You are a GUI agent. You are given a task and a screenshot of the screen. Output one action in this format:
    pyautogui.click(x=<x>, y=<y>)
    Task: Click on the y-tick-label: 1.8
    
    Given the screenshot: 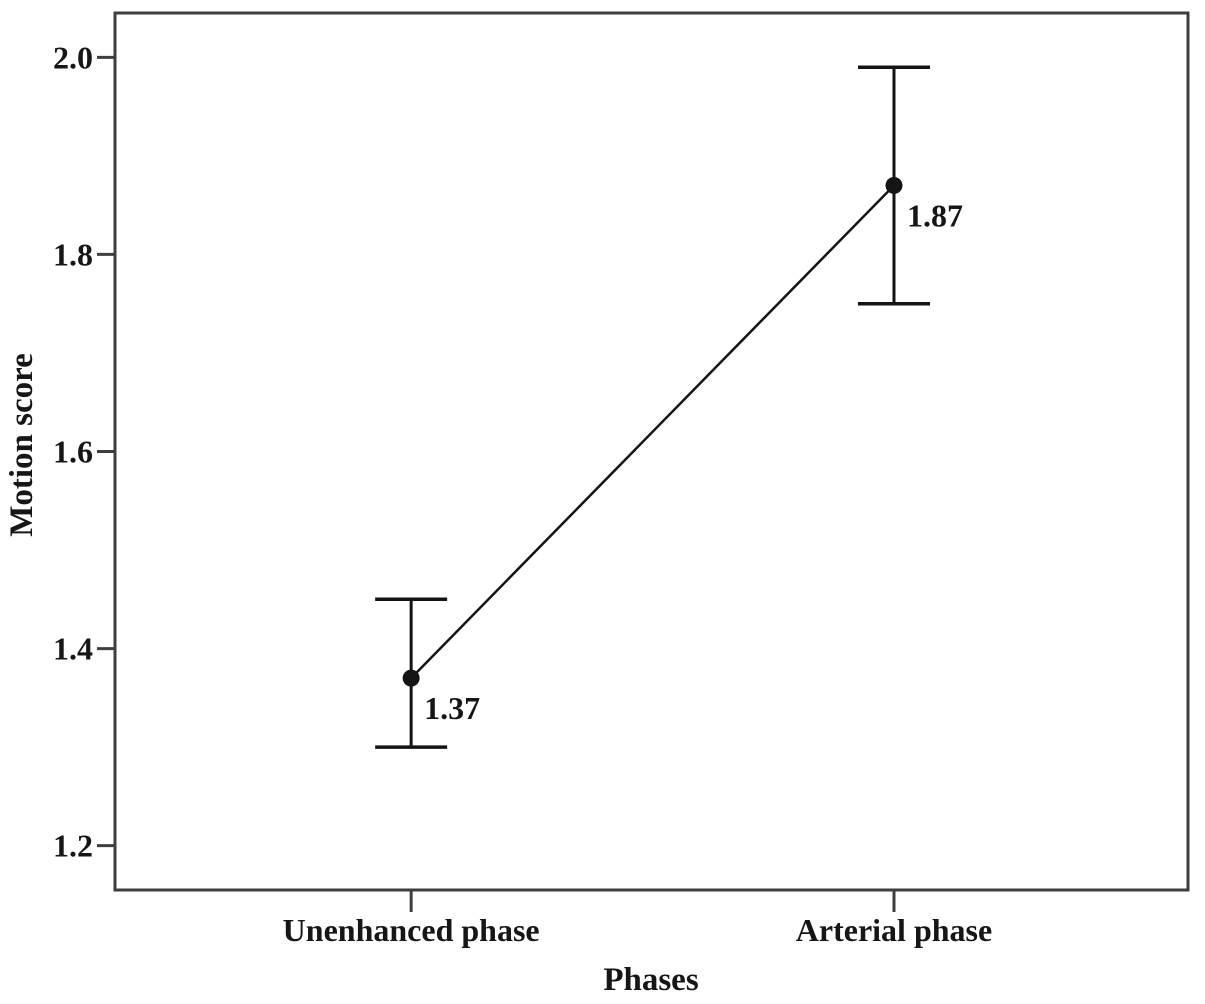 What is the action you would take?
    pyautogui.click(x=73, y=254)
    